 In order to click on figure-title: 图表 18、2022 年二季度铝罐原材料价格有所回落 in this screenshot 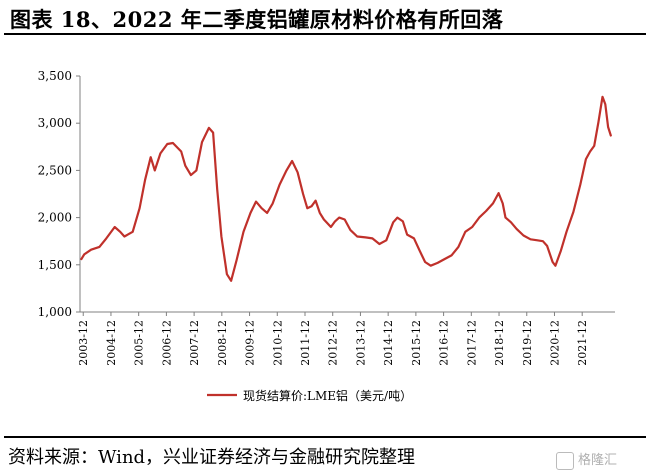, I will do `click(257, 19)`.